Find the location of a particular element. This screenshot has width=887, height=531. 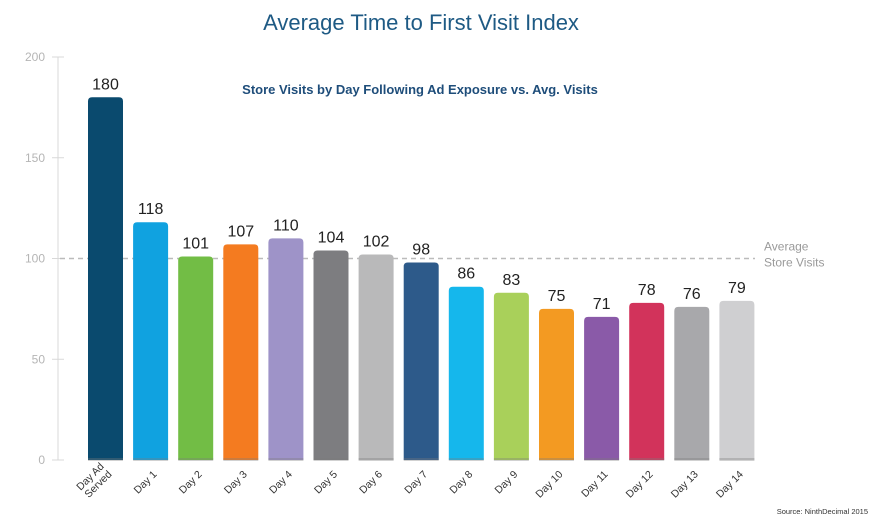

x-tick-label-line: Day 10 is located at coordinates (549, 484).